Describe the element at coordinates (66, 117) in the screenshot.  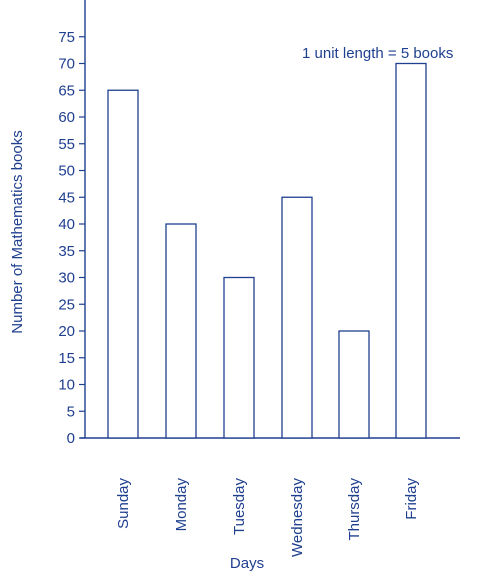
I see `y-tick-label: 60` at that location.